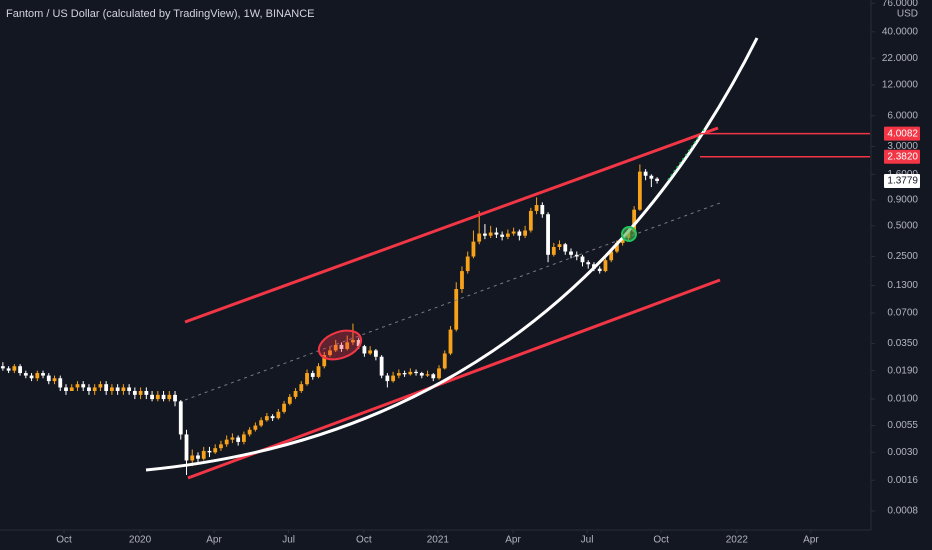 Image resolution: width=932 pixels, height=550 pixels. What do you see at coordinates (900, 85) in the screenshot?
I see `y-tick-label: 12.0000` at bounding box center [900, 85].